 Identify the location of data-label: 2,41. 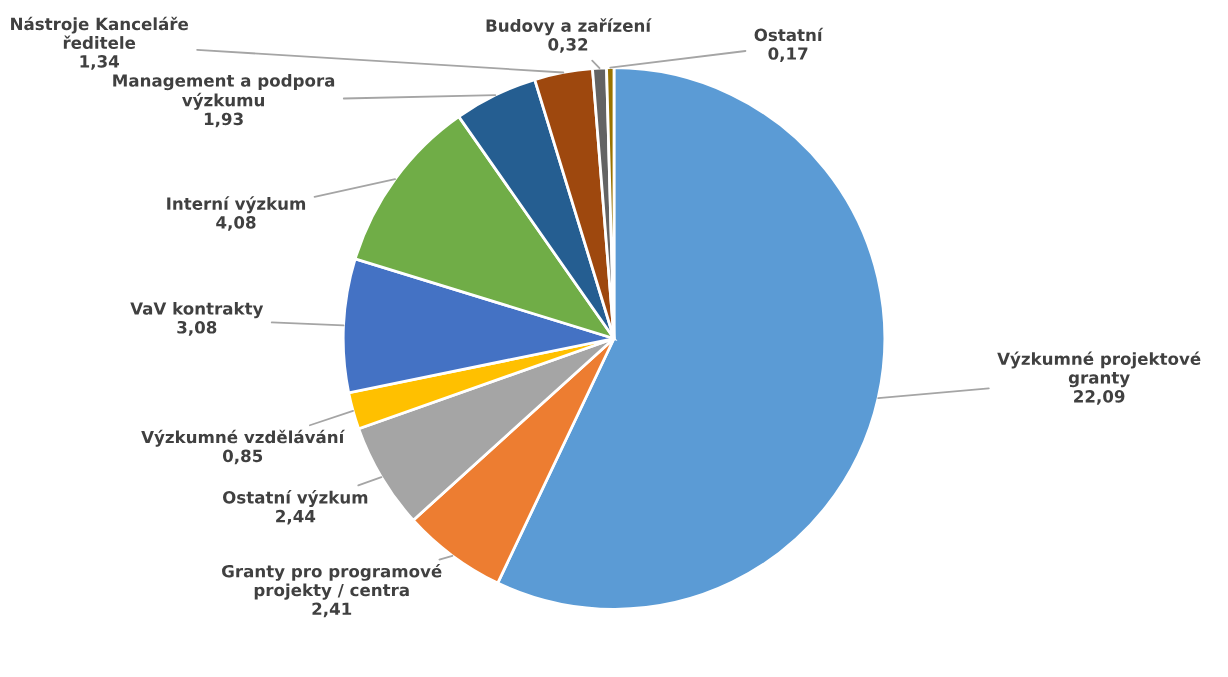
(332, 610).